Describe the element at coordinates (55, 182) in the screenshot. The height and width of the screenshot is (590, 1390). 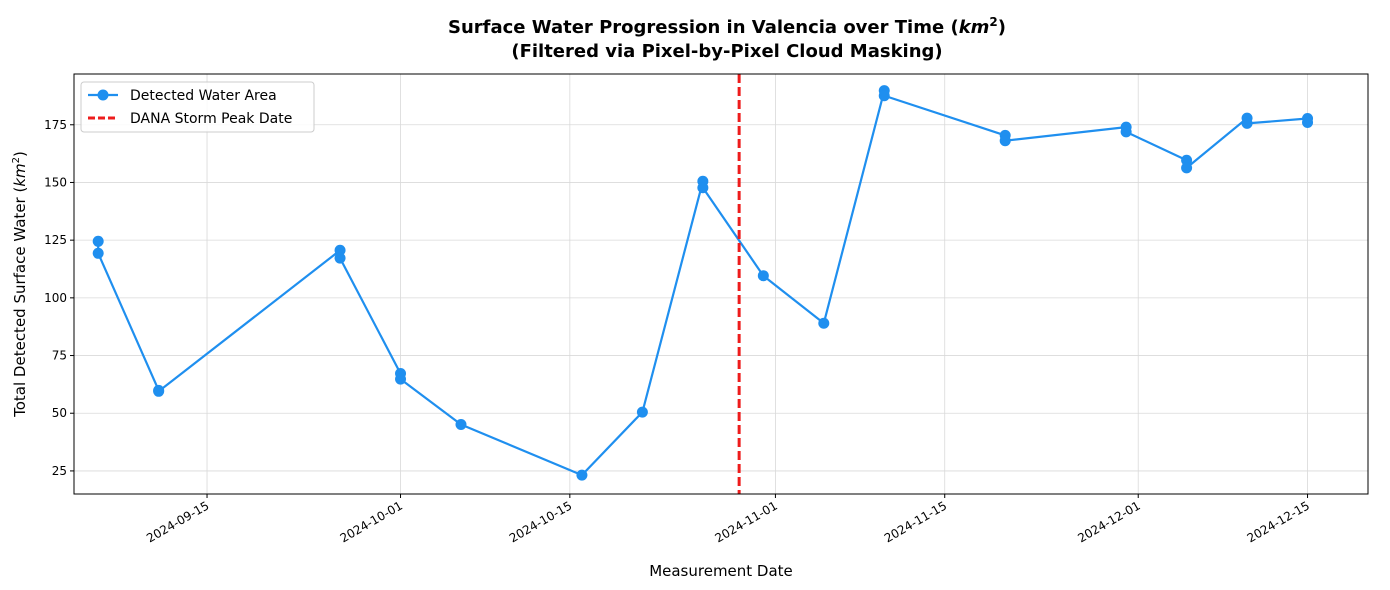
I see `y-tick-label: 150` at that location.